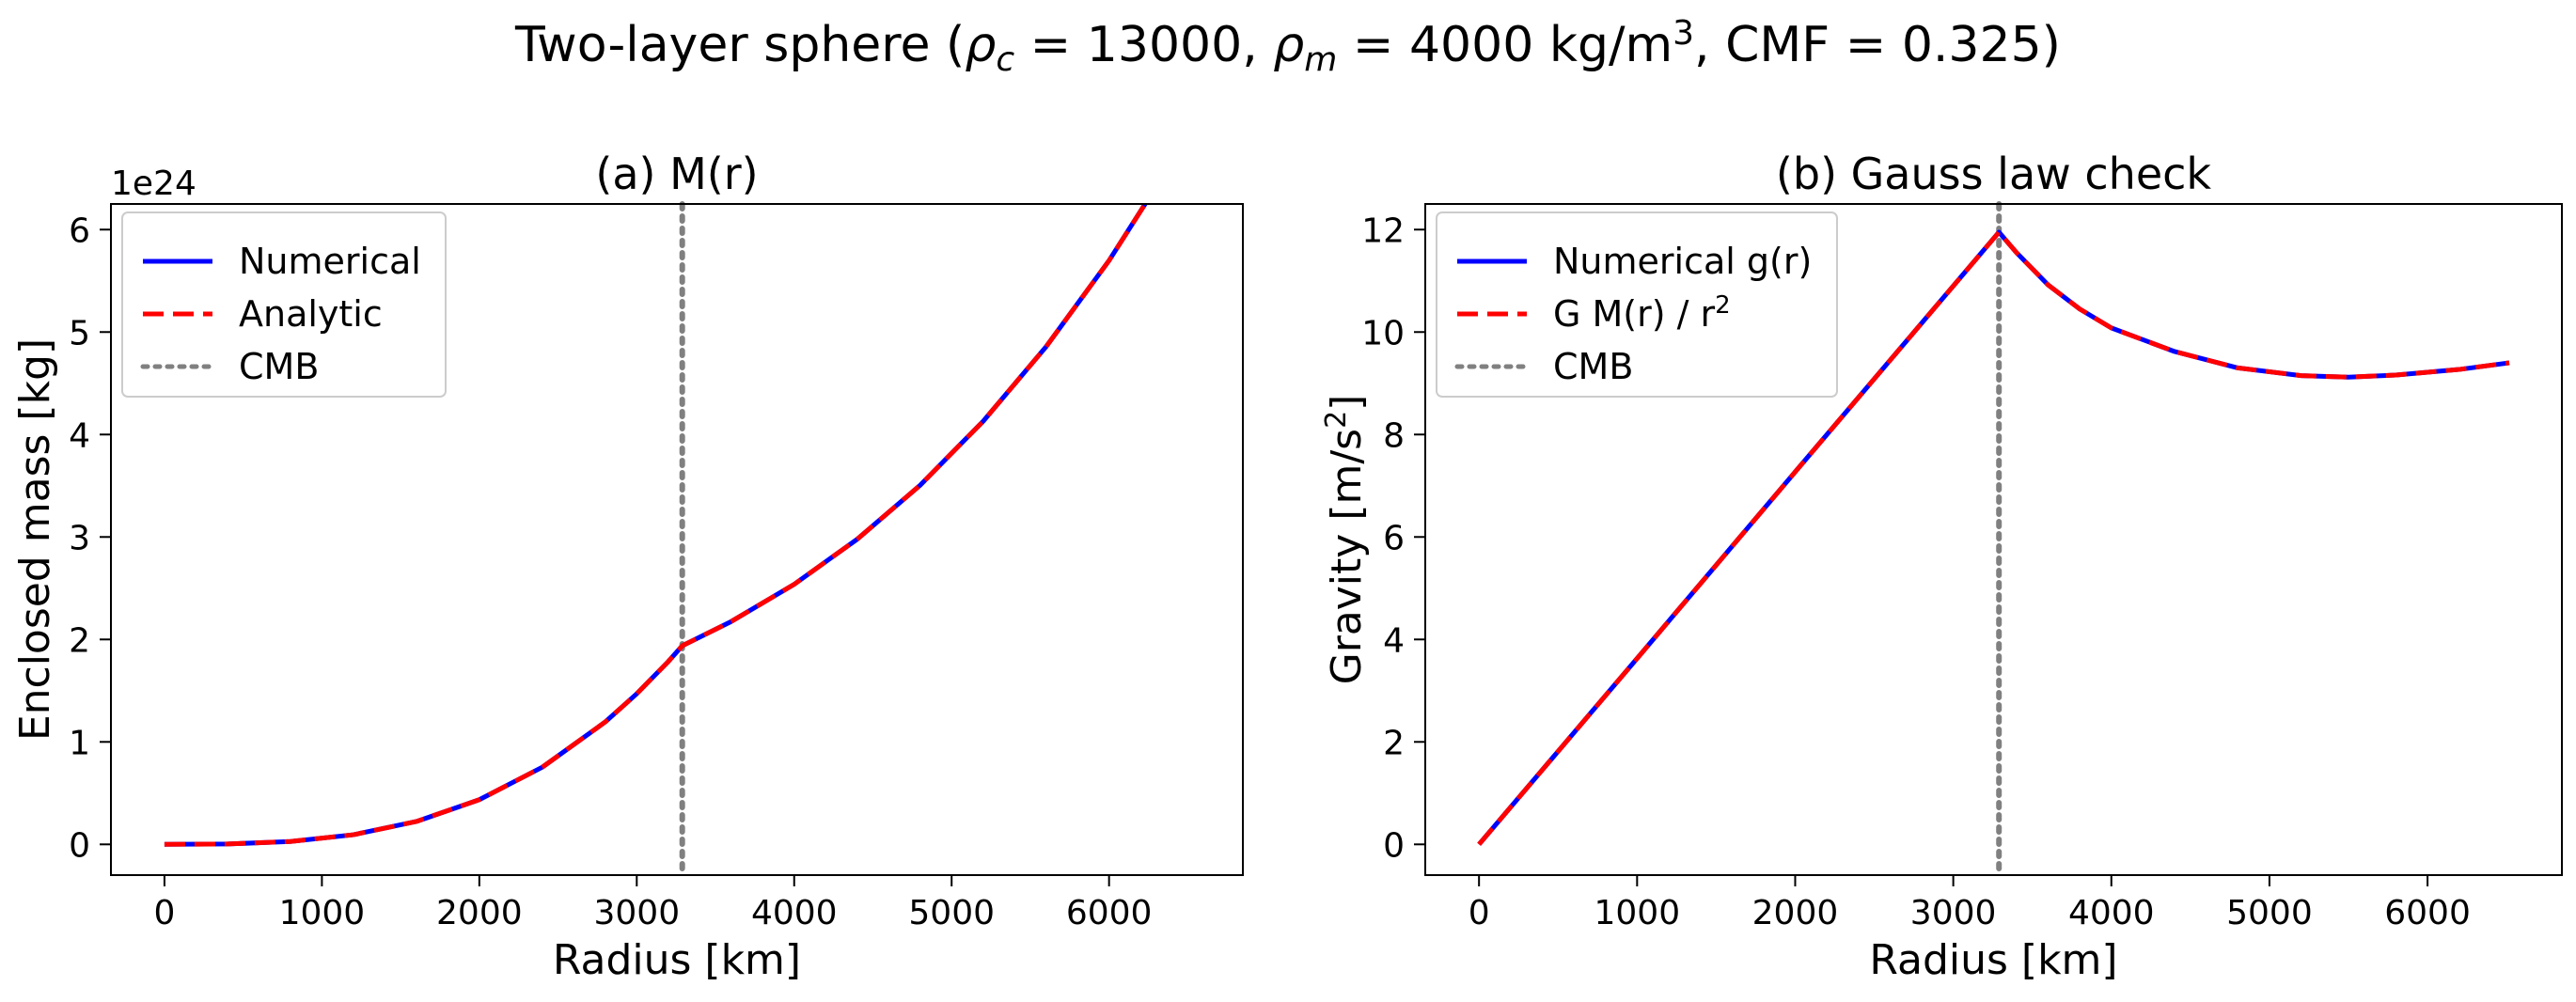 The height and width of the screenshot is (1002, 2576). Describe the element at coordinates (1642, 313) in the screenshot. I see `legend-label: G M(r) / r2` at that location.